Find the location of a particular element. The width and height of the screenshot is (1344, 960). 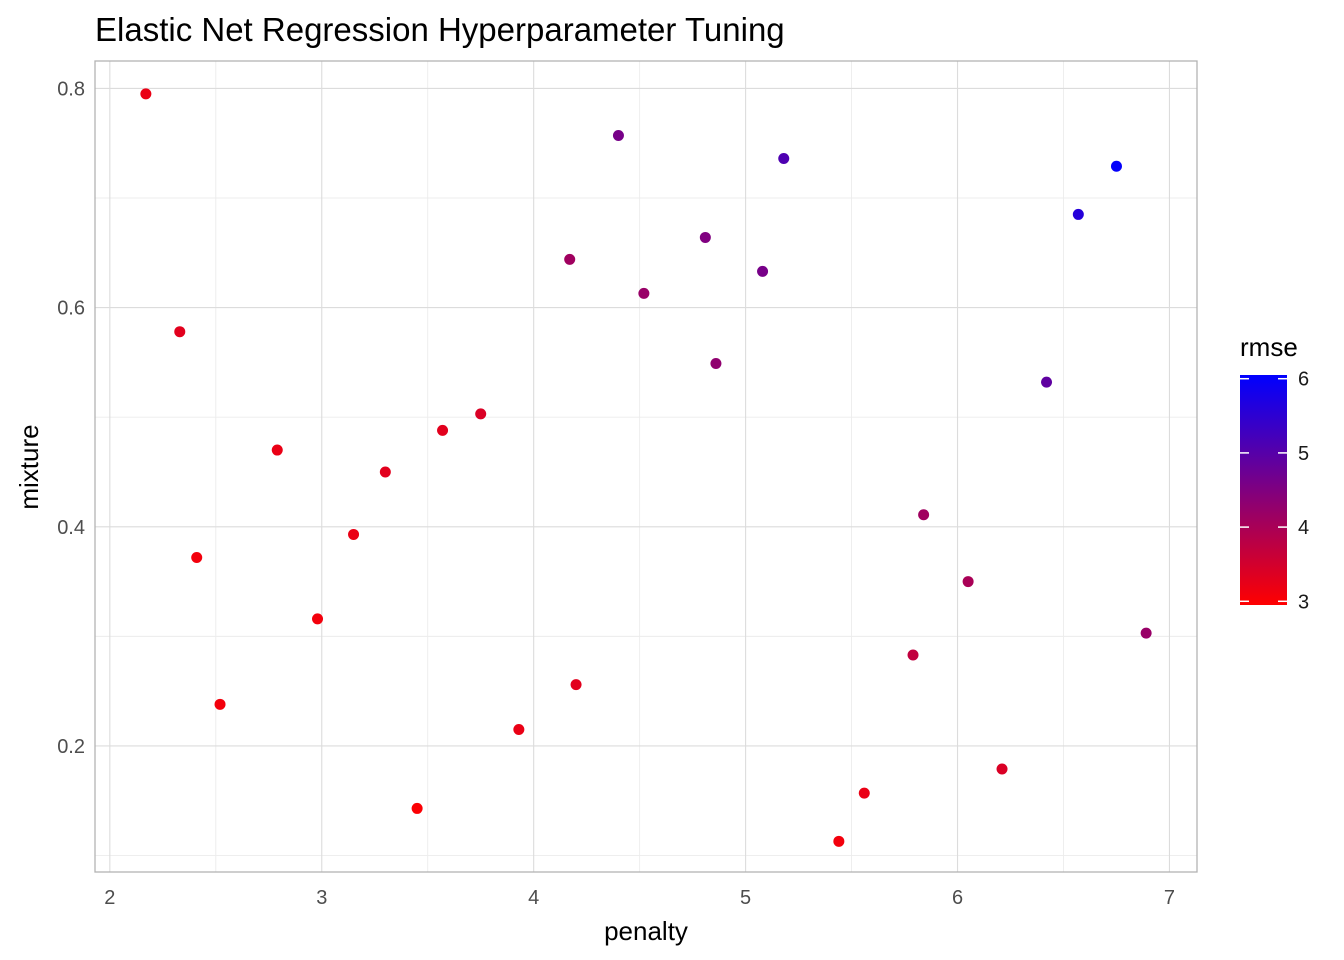

legend-tick-label: 4 is located at coordinates (1303, 528).